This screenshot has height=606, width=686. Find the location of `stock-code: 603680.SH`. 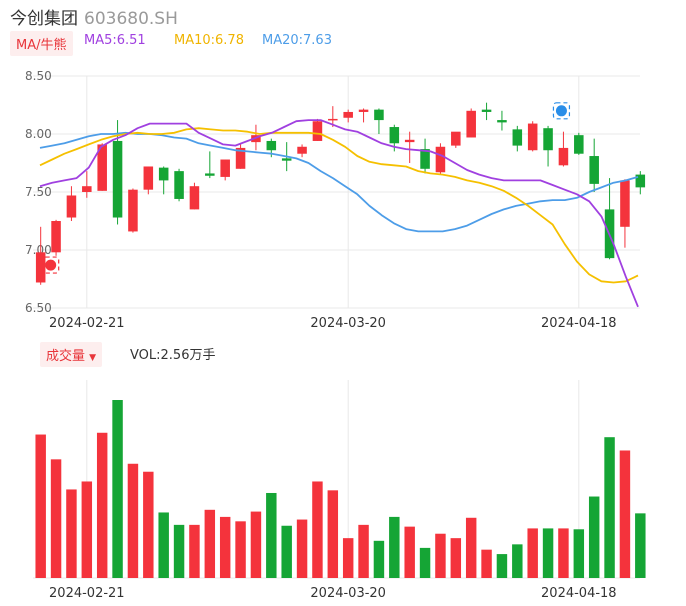

stock-code: 603680.SH is located at coordinates (131, 19).